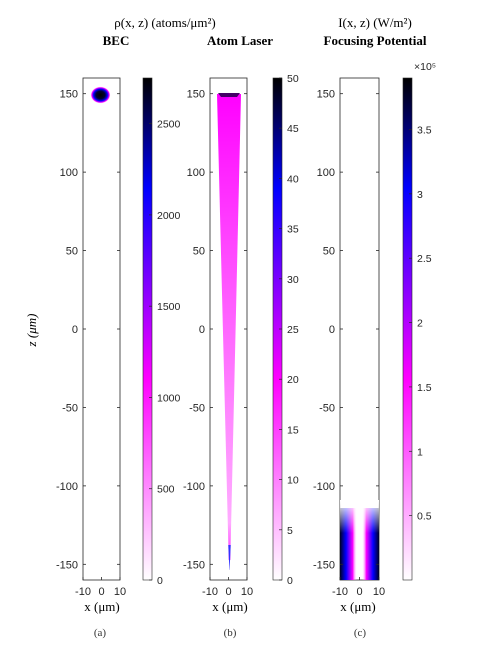 Image resolution: width=491 pixels, height=654 pixels. Describe the element at coordinates (358, 606) in the screenshot. I see `xlabel-c: x (μm)` at that location.